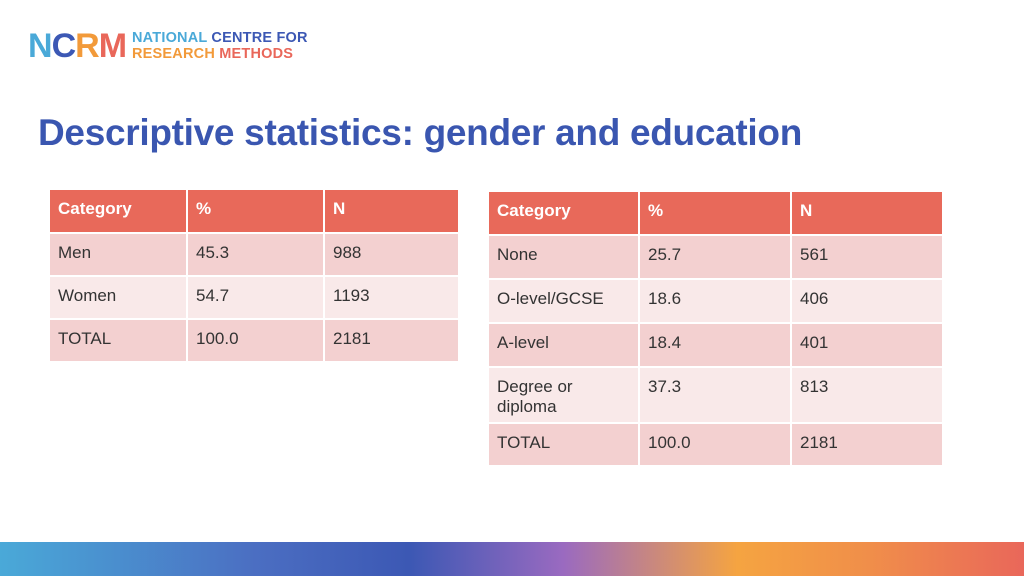  Describe the element at coordinates (867, 345) in the screenshot. I see `cell-n: 401` at that location.